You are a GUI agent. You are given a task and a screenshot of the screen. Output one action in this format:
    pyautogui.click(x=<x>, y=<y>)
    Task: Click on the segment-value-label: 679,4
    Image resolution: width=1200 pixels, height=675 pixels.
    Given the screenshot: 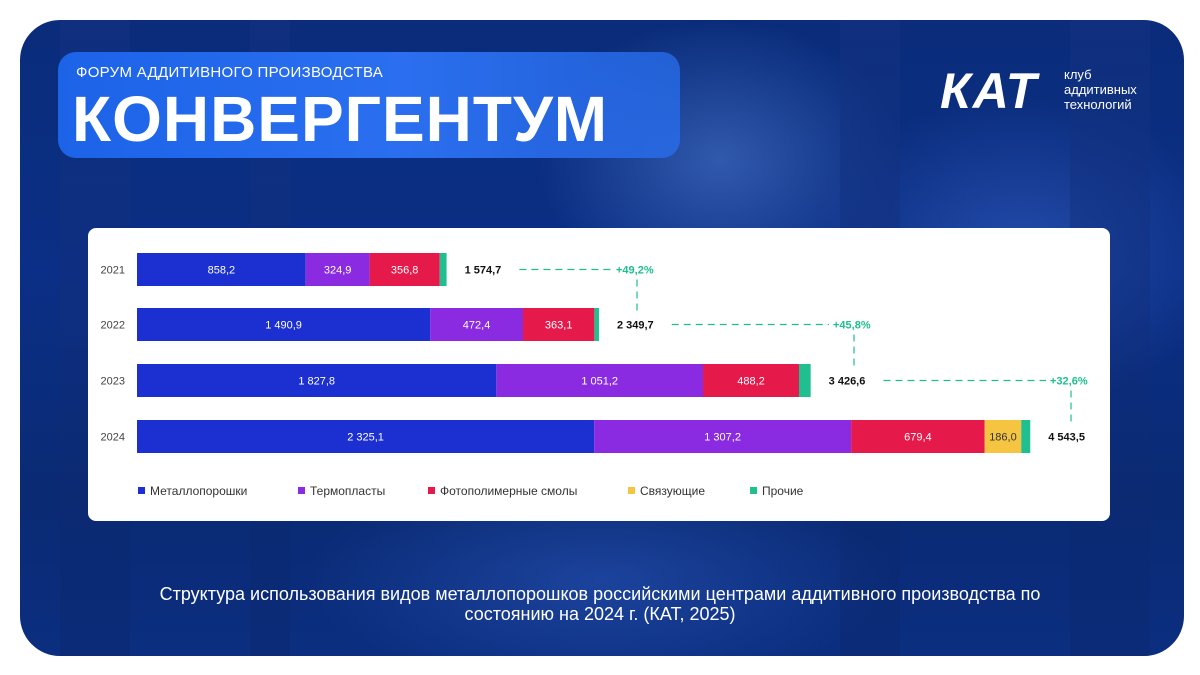 What is the action you would take?
    pyautogui.click(x=918, y=438)
    